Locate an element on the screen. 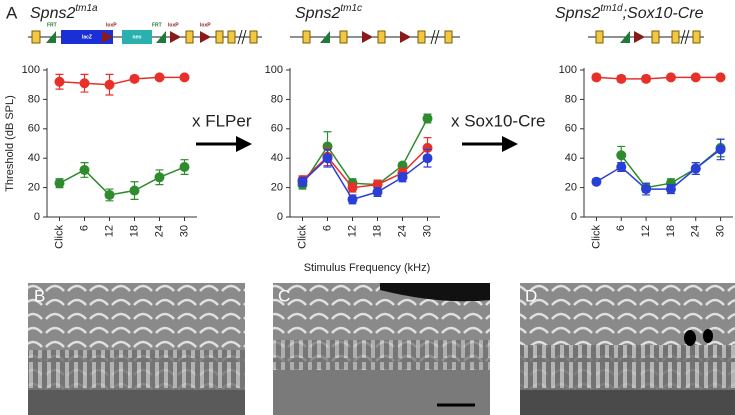  chart-title: Spns2tm1a is located at coordinates (64, 13).